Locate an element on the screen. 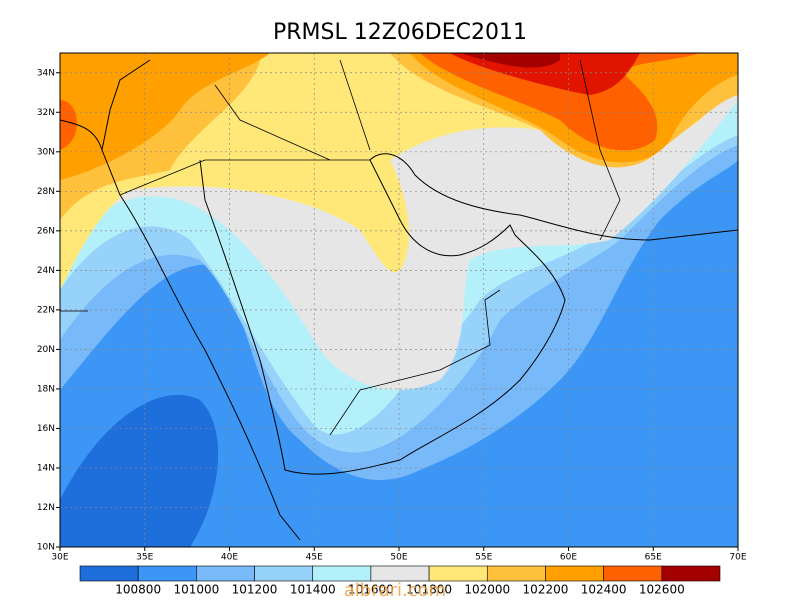 The height and width of the screenshot is (604, 800). colorbar-label: 101000 is located at coordinates (196, 590).